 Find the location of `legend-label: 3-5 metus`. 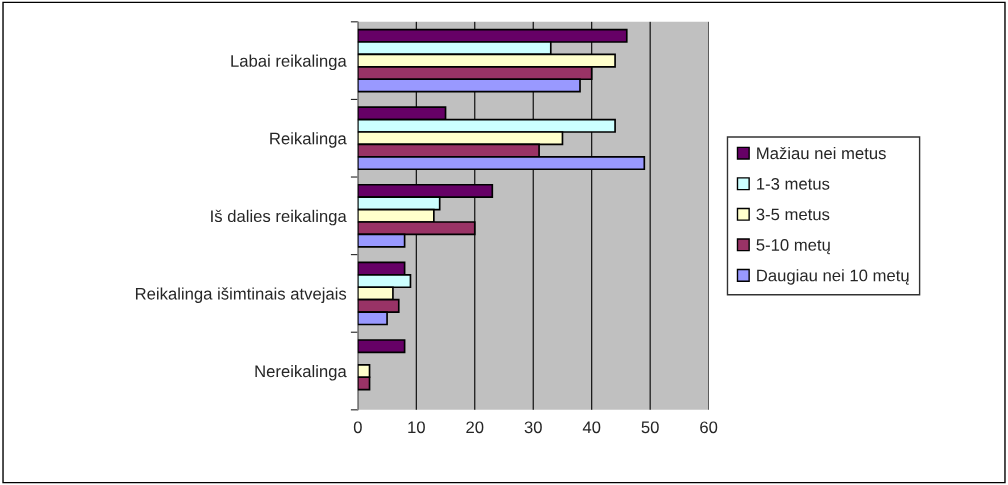

legend-label: 3-5 metus is located at coordinates (793, 214).